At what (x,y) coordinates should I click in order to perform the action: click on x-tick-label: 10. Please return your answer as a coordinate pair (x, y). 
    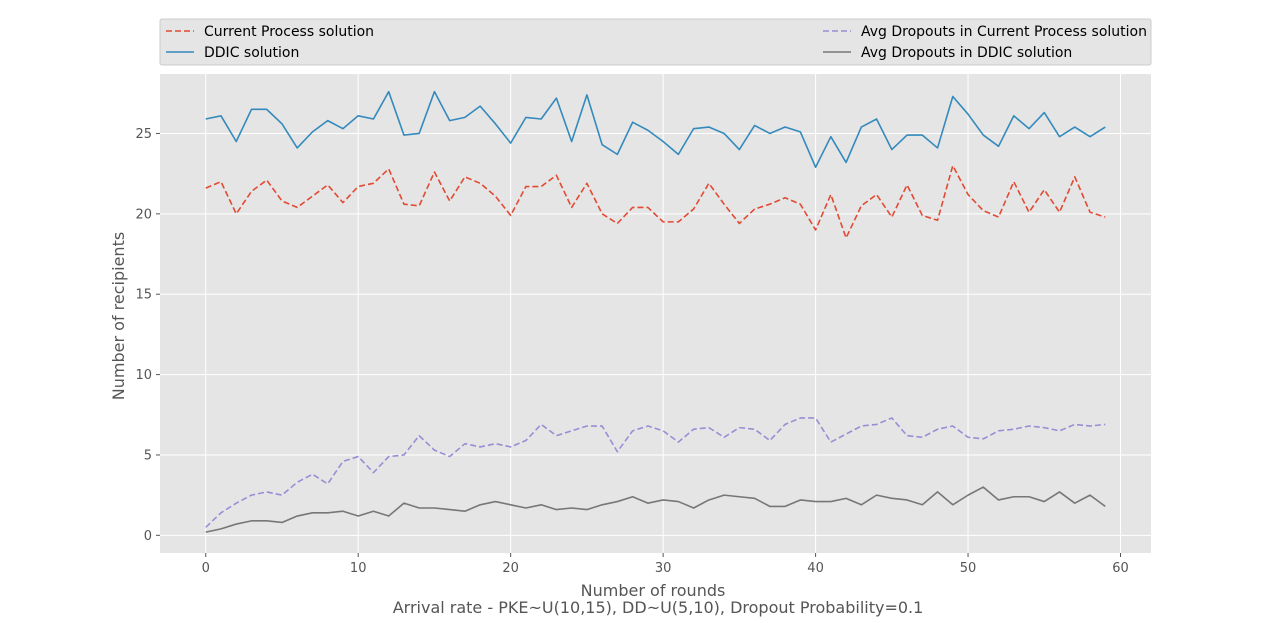
    Looking at the image, I should click on (358, 568).